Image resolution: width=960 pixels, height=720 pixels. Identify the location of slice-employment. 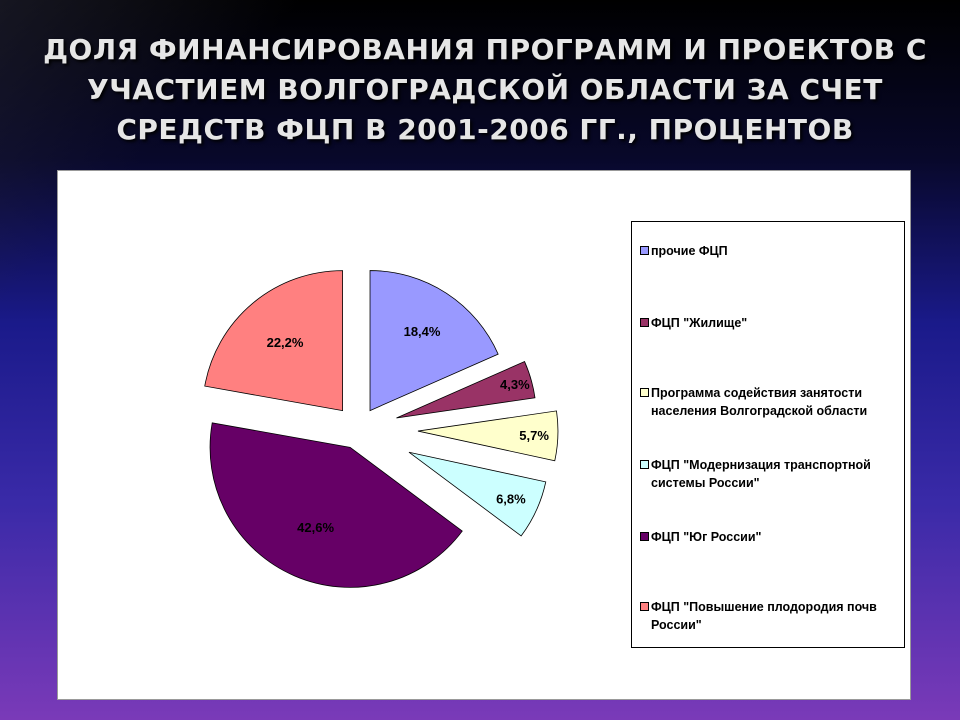
(488, 436).